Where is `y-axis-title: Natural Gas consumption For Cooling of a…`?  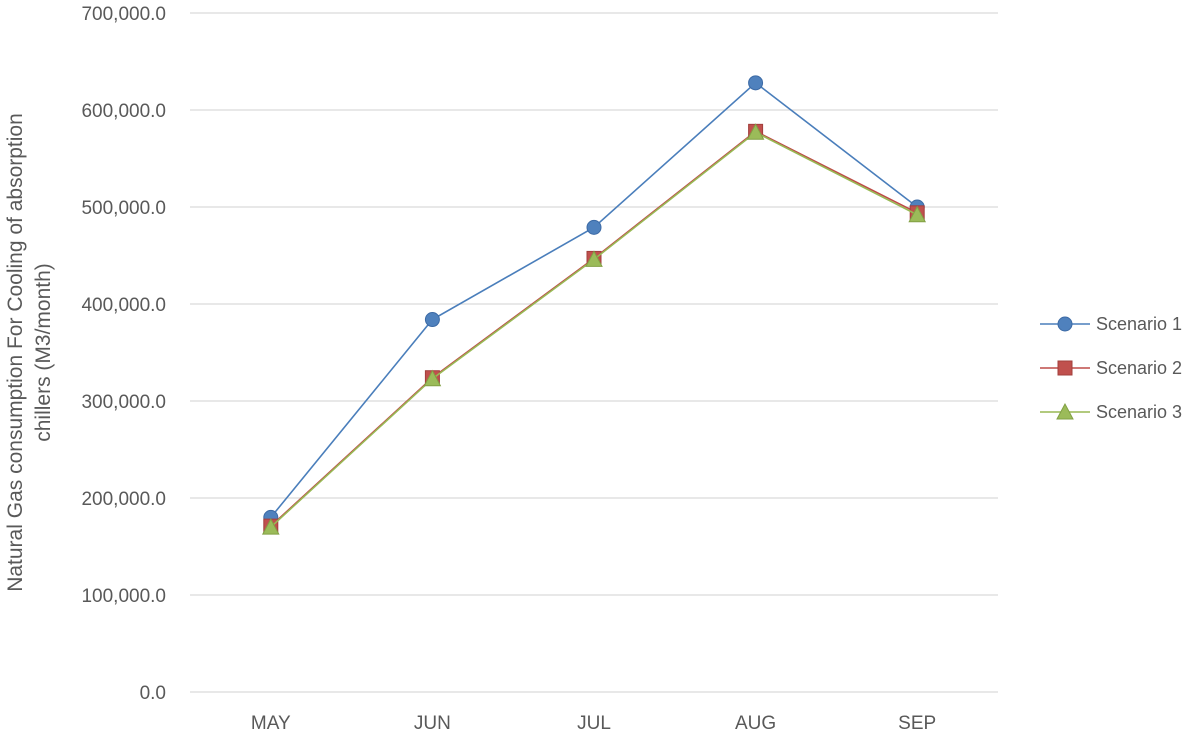
y-axis-title: Natural Gas consumption For Cooling of a… is located at coordinates (29, 352).